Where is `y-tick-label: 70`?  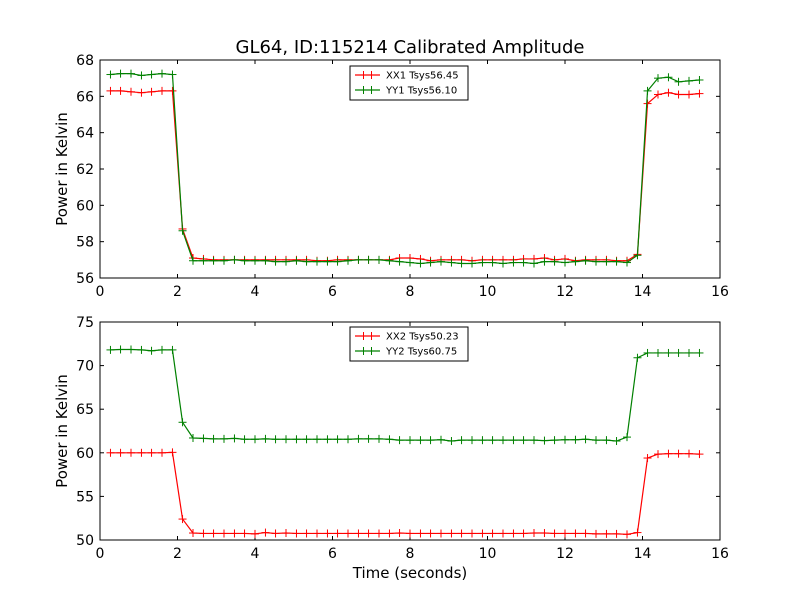 y-tick-label: 70 is located at coordinates (85, 367).